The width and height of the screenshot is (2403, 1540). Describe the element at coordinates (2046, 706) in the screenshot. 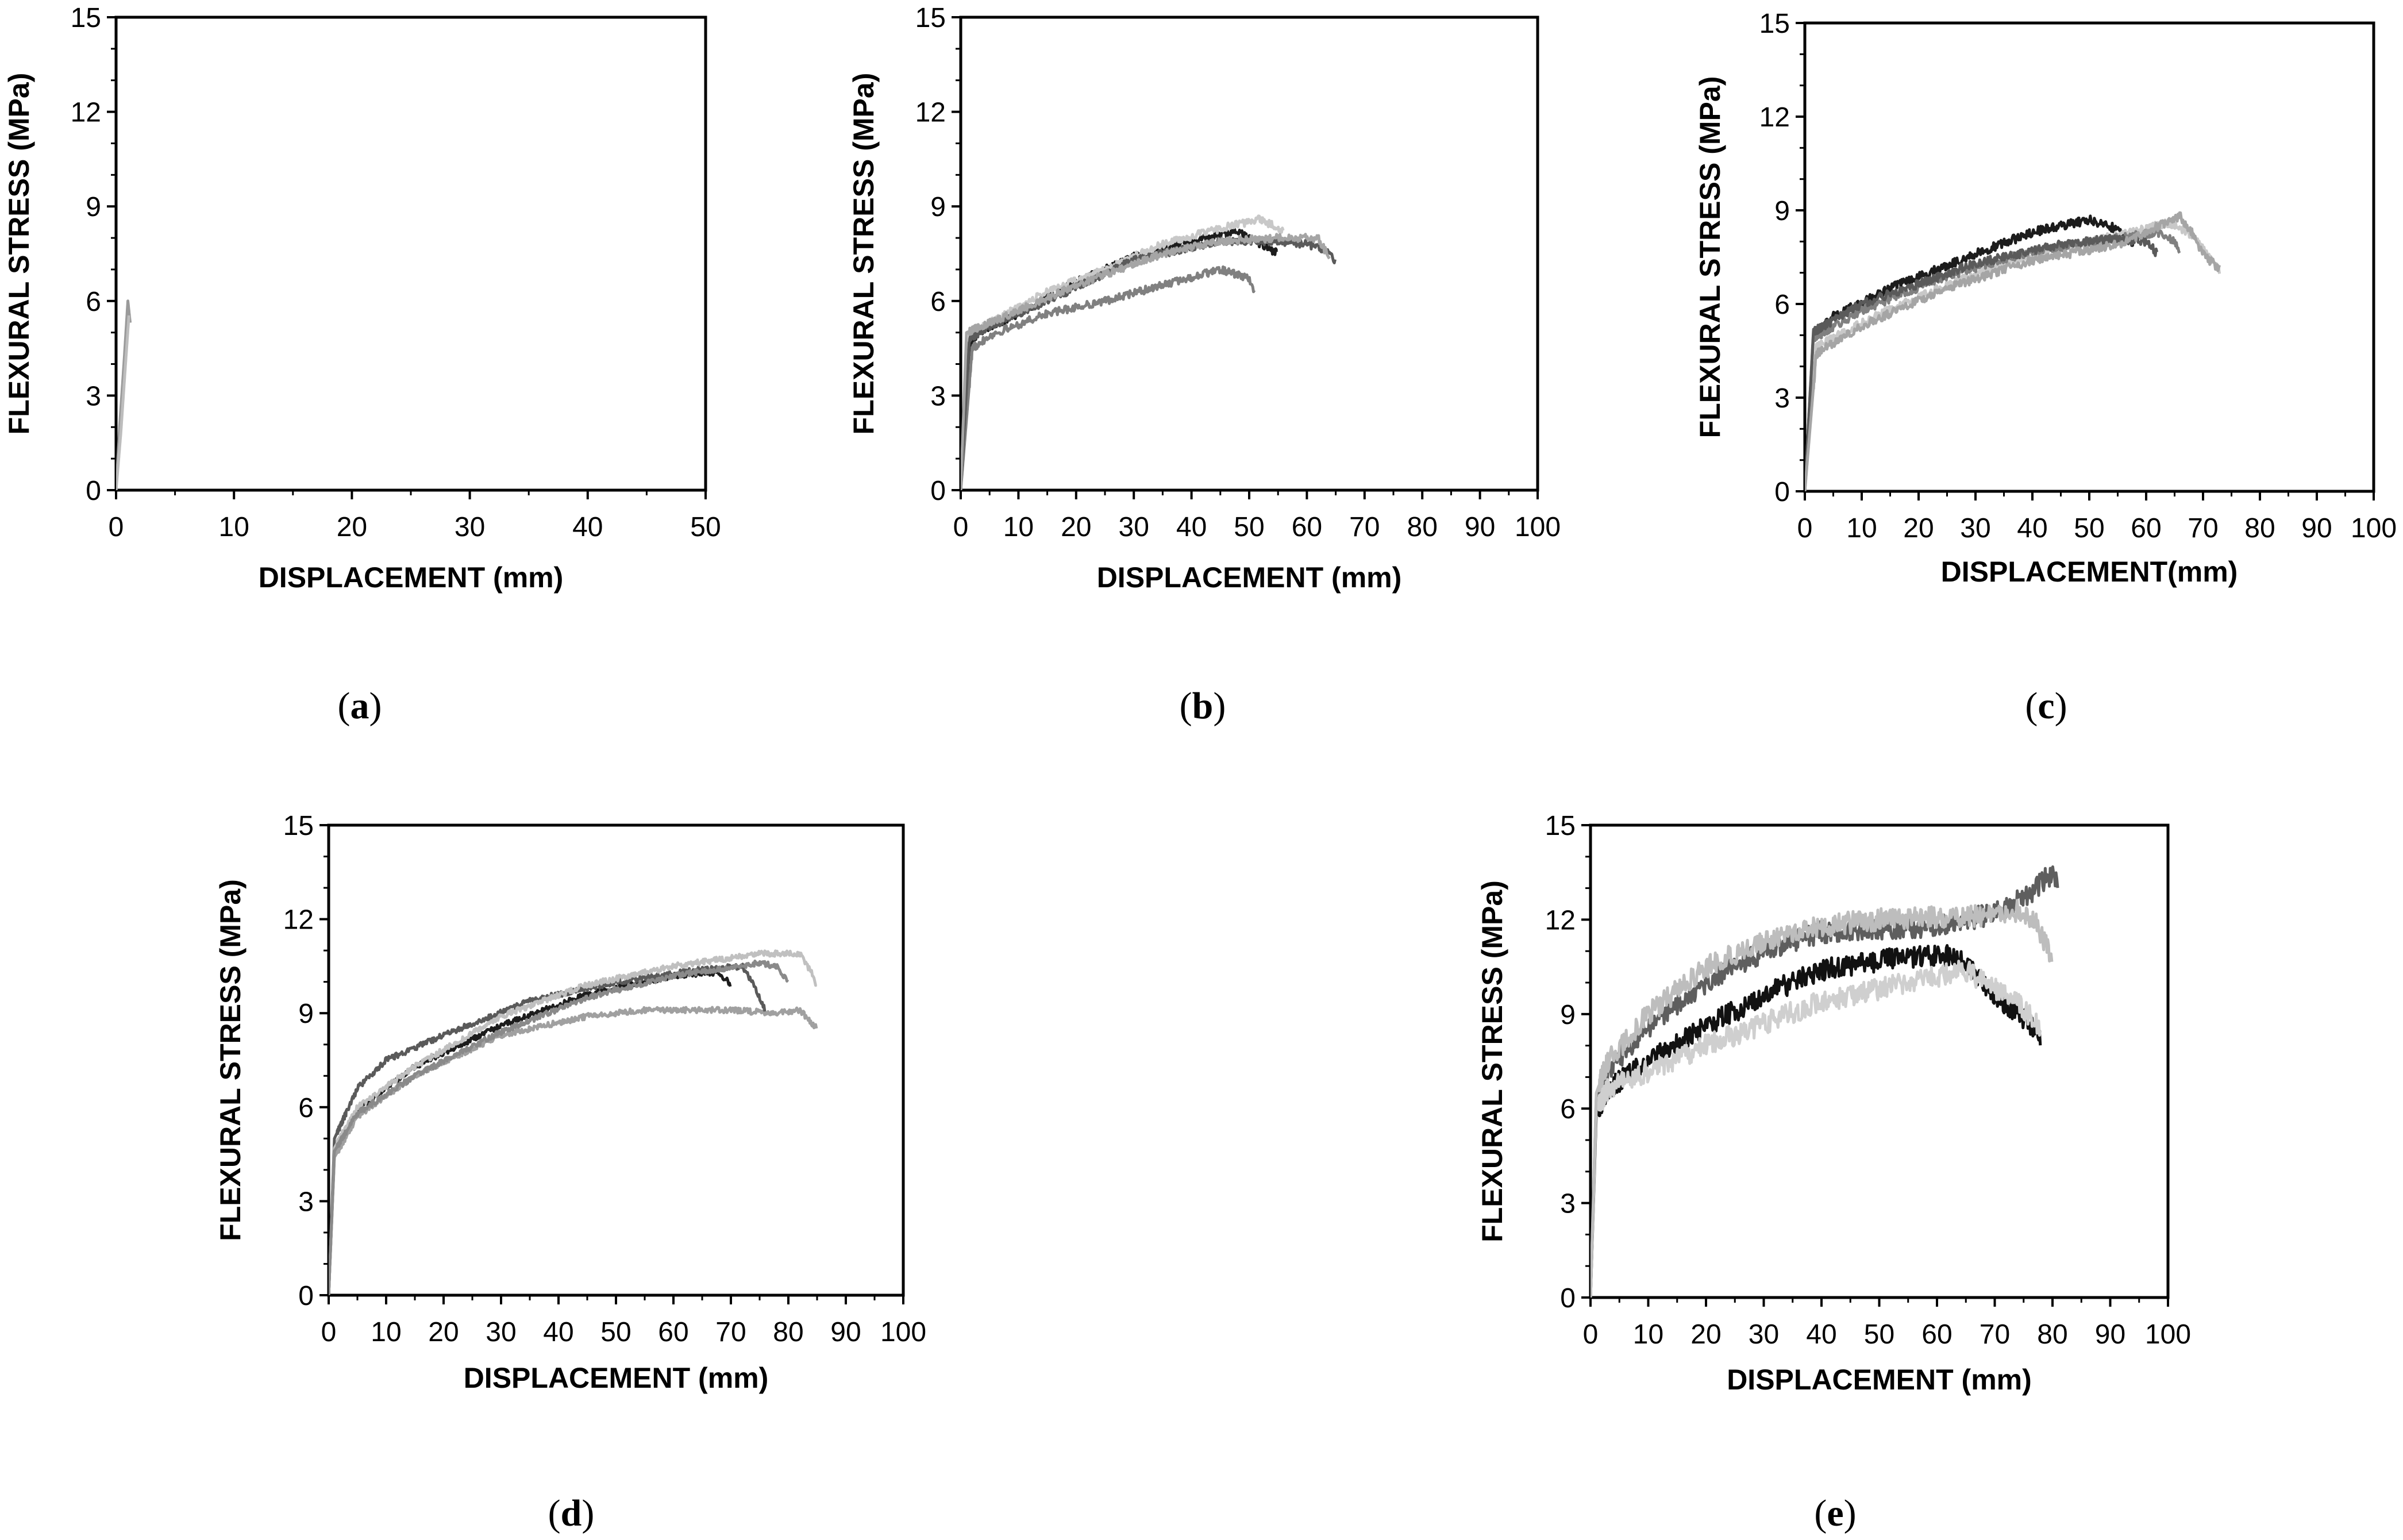

I see `panel-label: (c)` at that location.